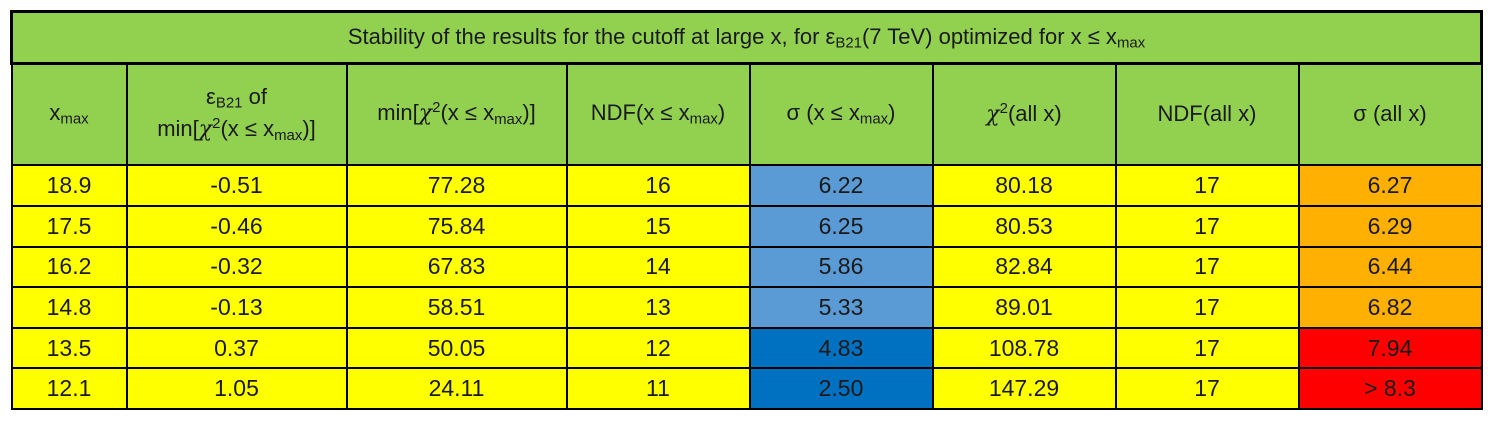 The image size is (1493, 422). I want to click on cell-sigma-all: 6.27, so click(1390, 185).